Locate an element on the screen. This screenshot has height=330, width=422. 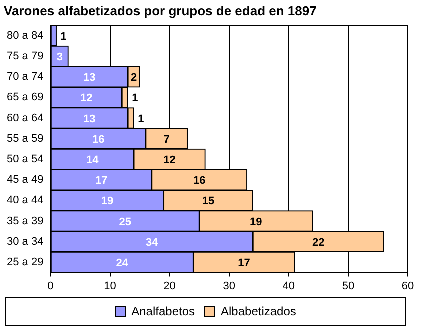
y-tick-label: 25 a 29 is located at coordinates (25, 262).